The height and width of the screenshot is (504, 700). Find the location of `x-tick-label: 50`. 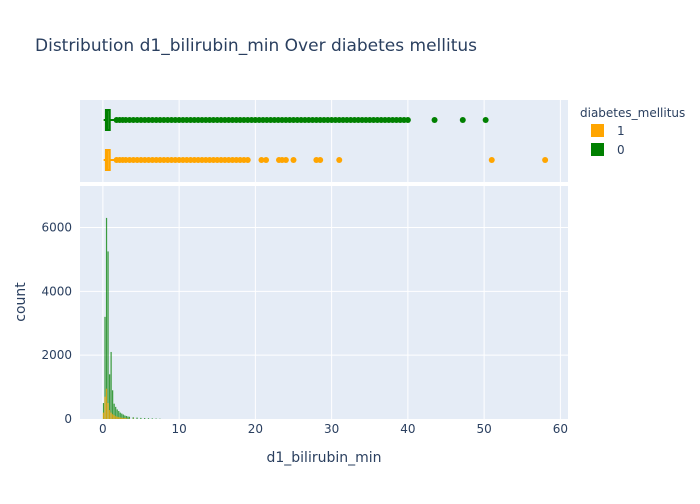

x-tick-label: 50 is located at coordinates (483, 429).